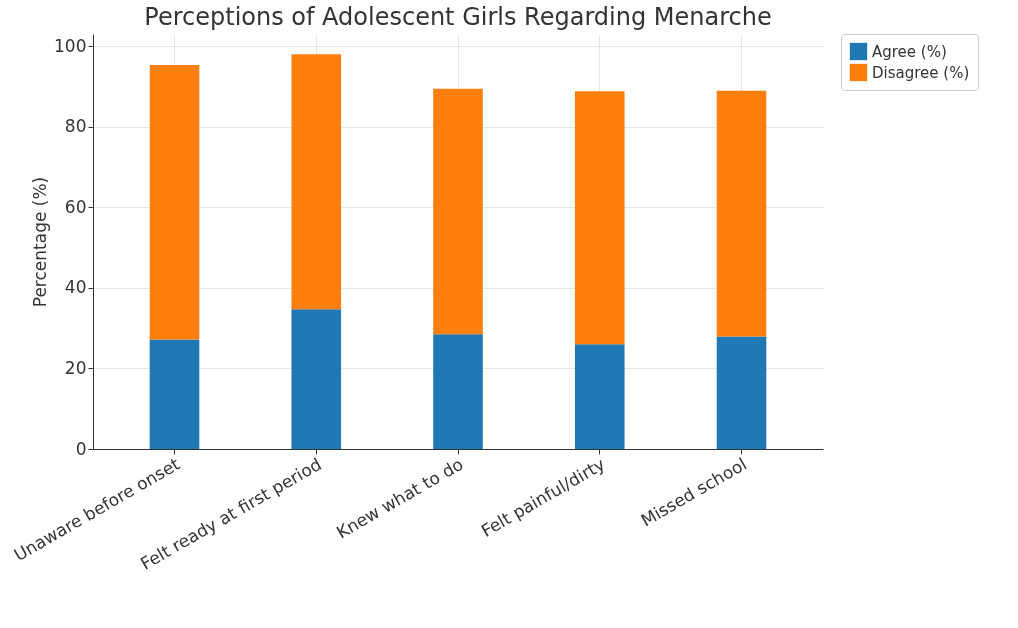 The image size is (1018, 628). What do you see at coordinates (921, 72) in the screenshot?
I see `legend-label: Disagree (%)` at bounding box center [921, 72].